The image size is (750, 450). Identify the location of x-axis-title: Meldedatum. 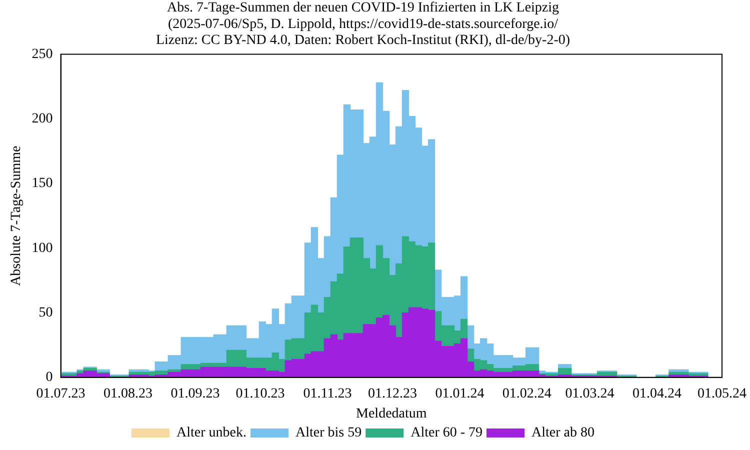
(391, 414).